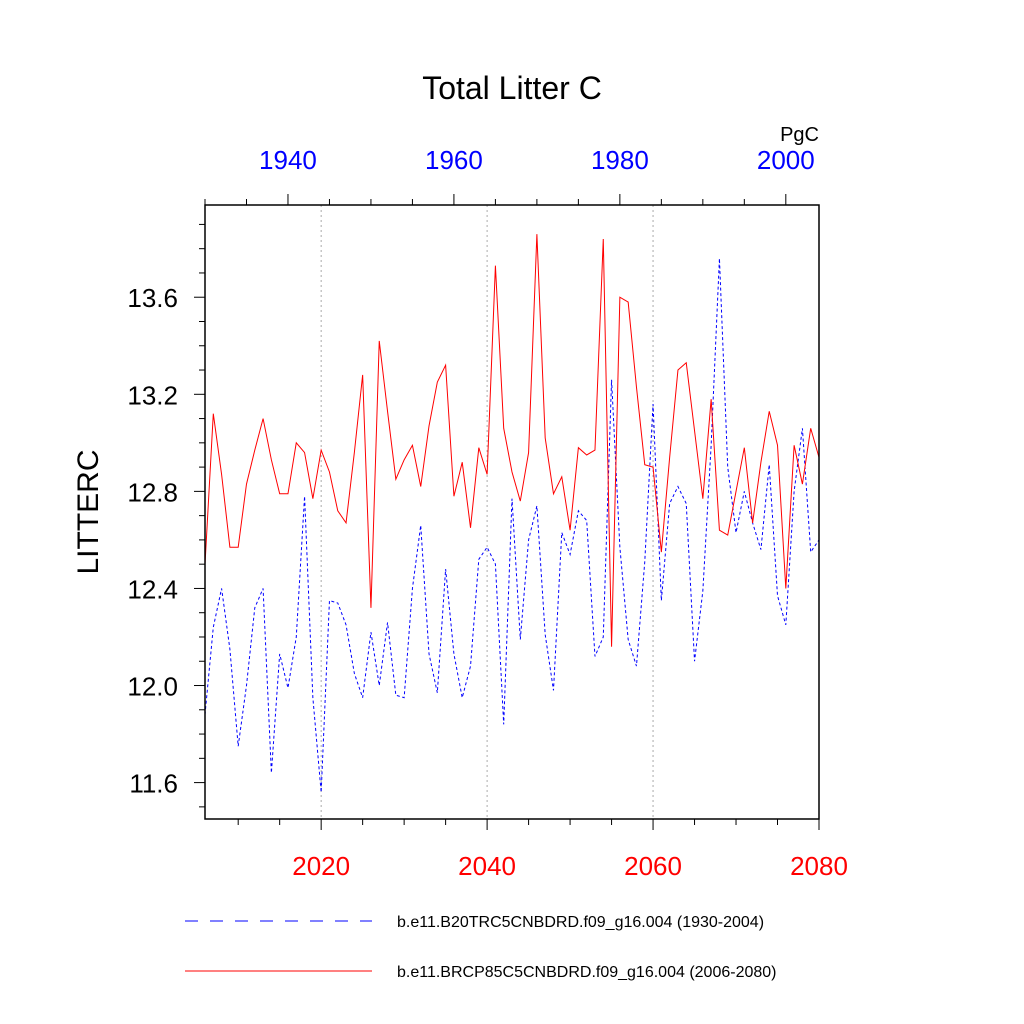  What do you see at coordinates (512, 88) in the screenshot?
I see `chart-title: Total Litter C` at bounding box center [512, 88].